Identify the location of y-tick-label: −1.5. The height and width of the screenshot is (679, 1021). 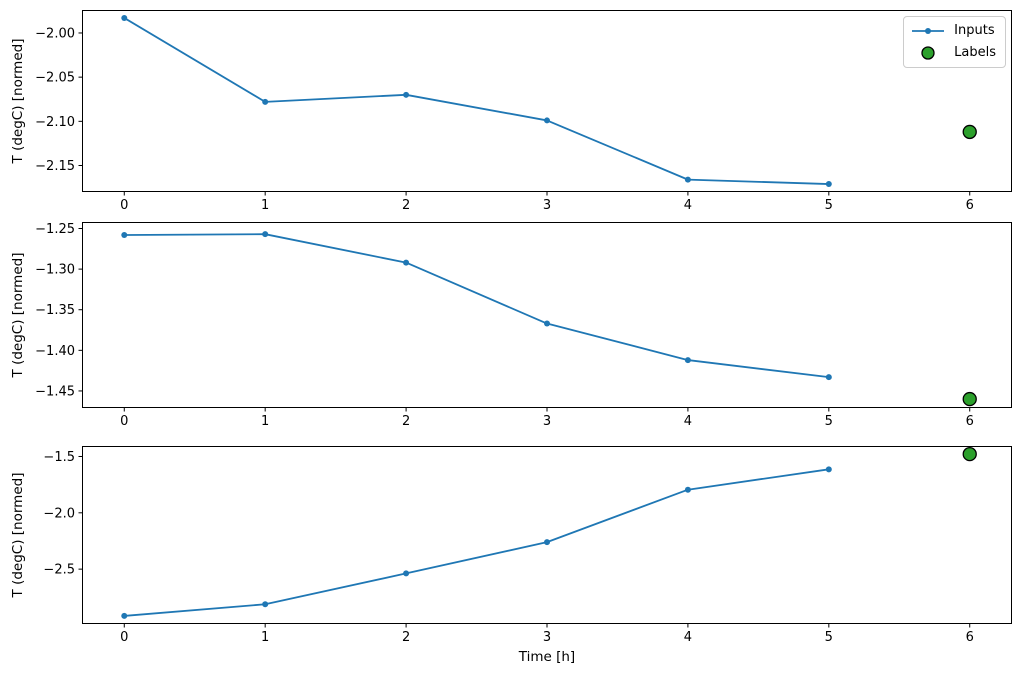
(59, 457).